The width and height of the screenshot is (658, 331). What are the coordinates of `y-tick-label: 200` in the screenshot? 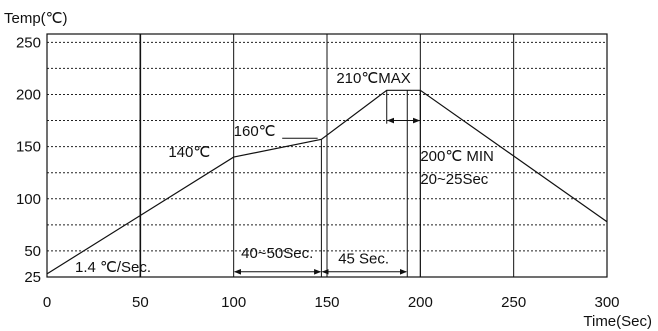 It's located at (28, 94).